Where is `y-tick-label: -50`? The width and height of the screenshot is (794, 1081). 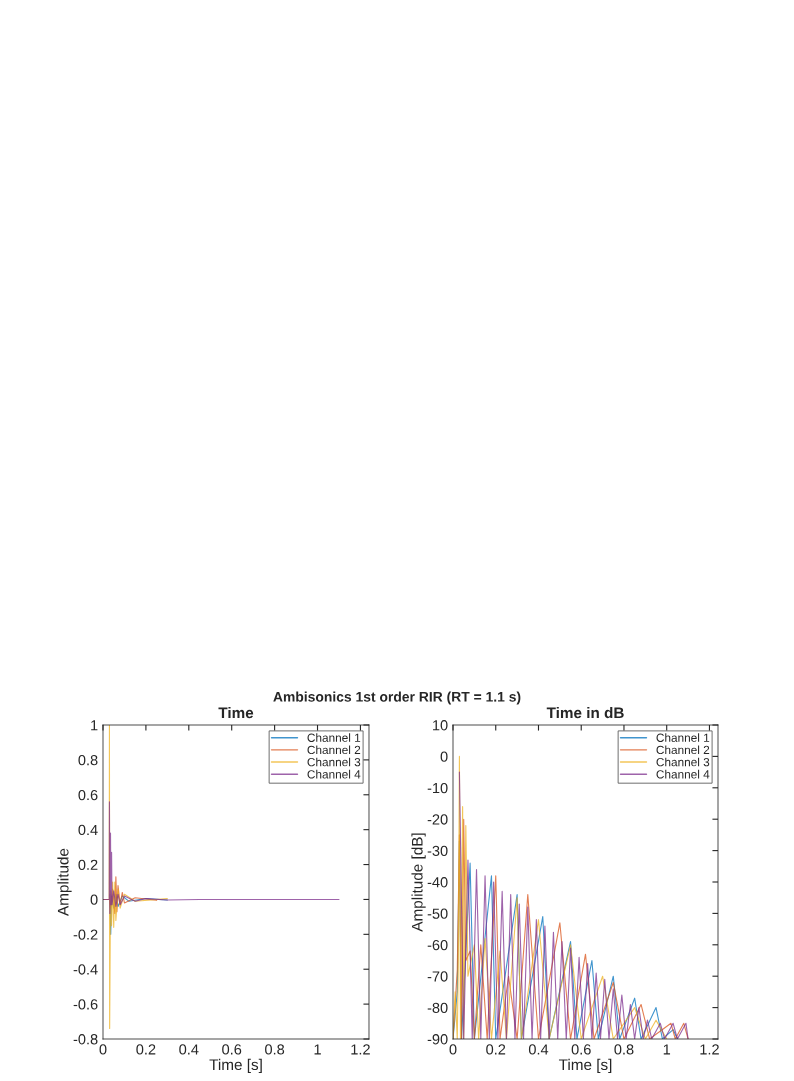 y-tick-label: -50 is located at coordinates (437, 913).